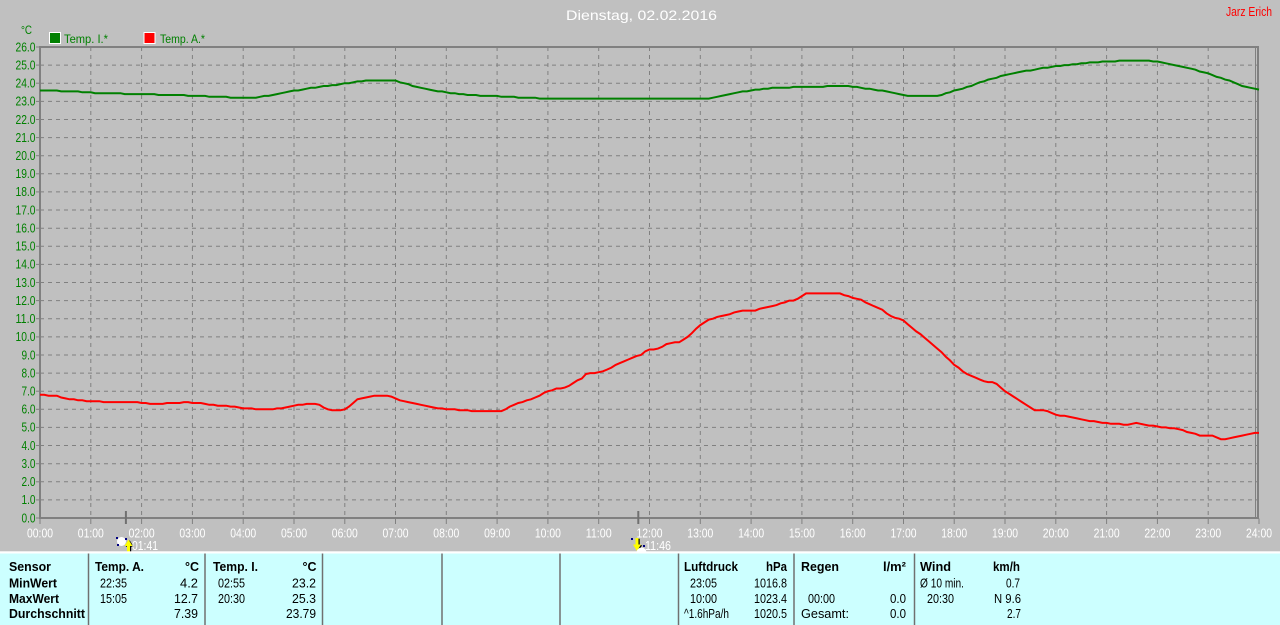 This screenshot has height=625, width=1280. I want to click on svg-text: MinWert, so click(33, 583).